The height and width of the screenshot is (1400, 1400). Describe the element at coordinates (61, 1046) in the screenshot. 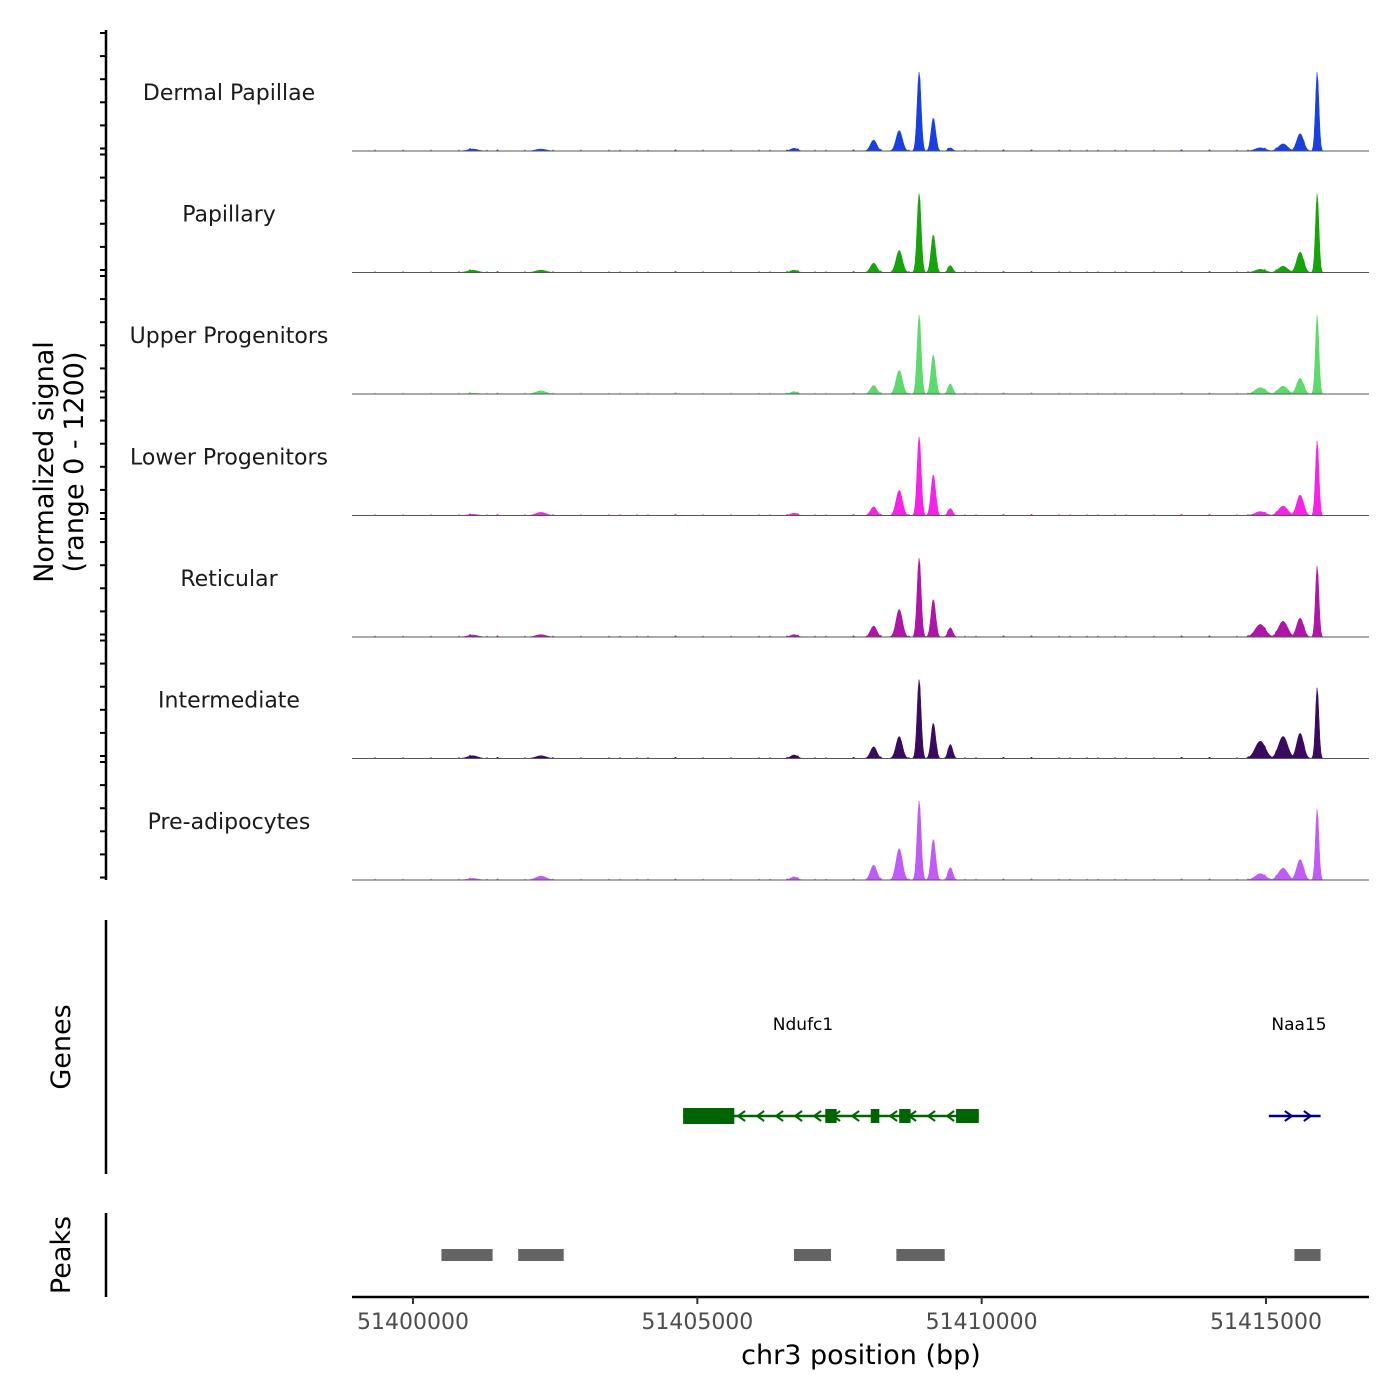

I see `genes-panel-title: Genes` at that location.